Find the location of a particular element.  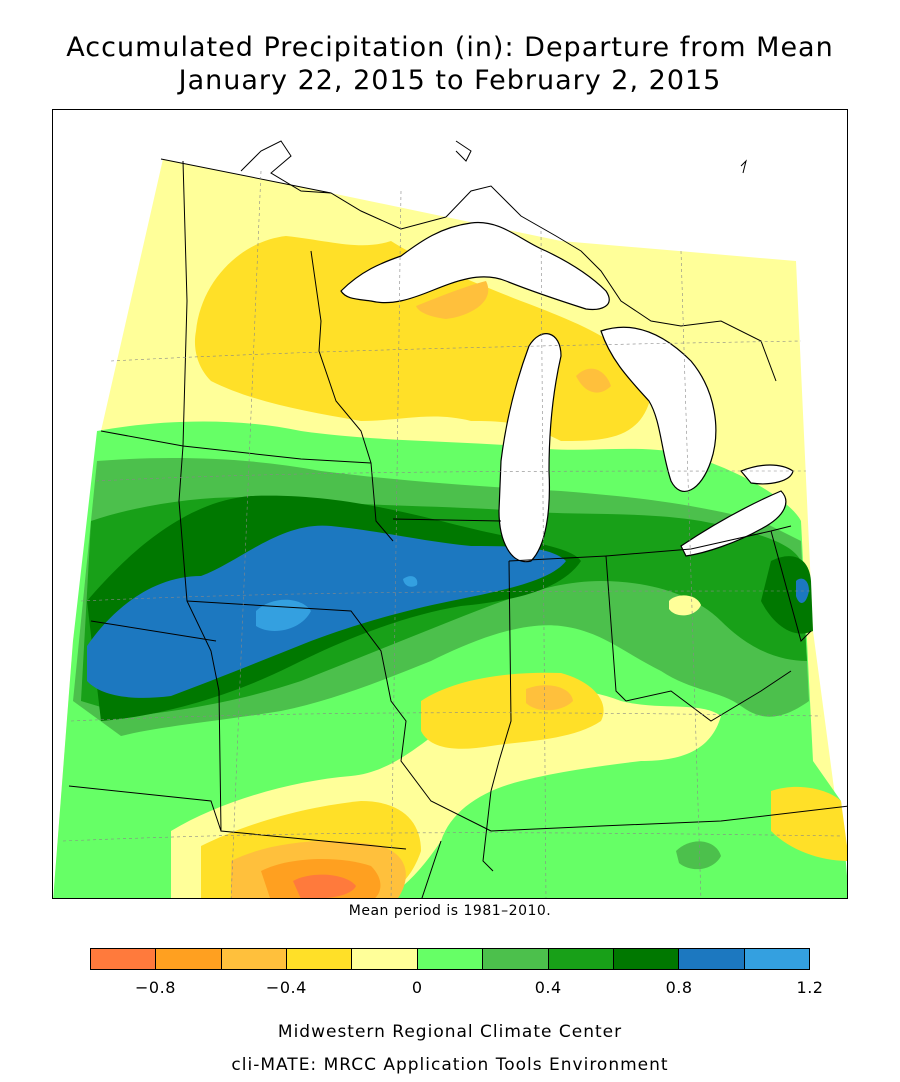

contour-neg-ky is located at coordinates (809, 823).